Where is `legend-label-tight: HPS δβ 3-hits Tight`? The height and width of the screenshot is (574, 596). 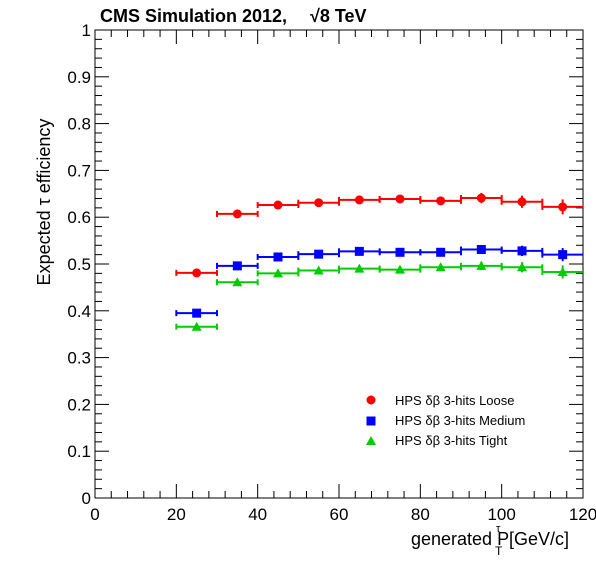 legend-label-tight: HPS δβ 3-hits Tight is located at coordinates (451, 440).